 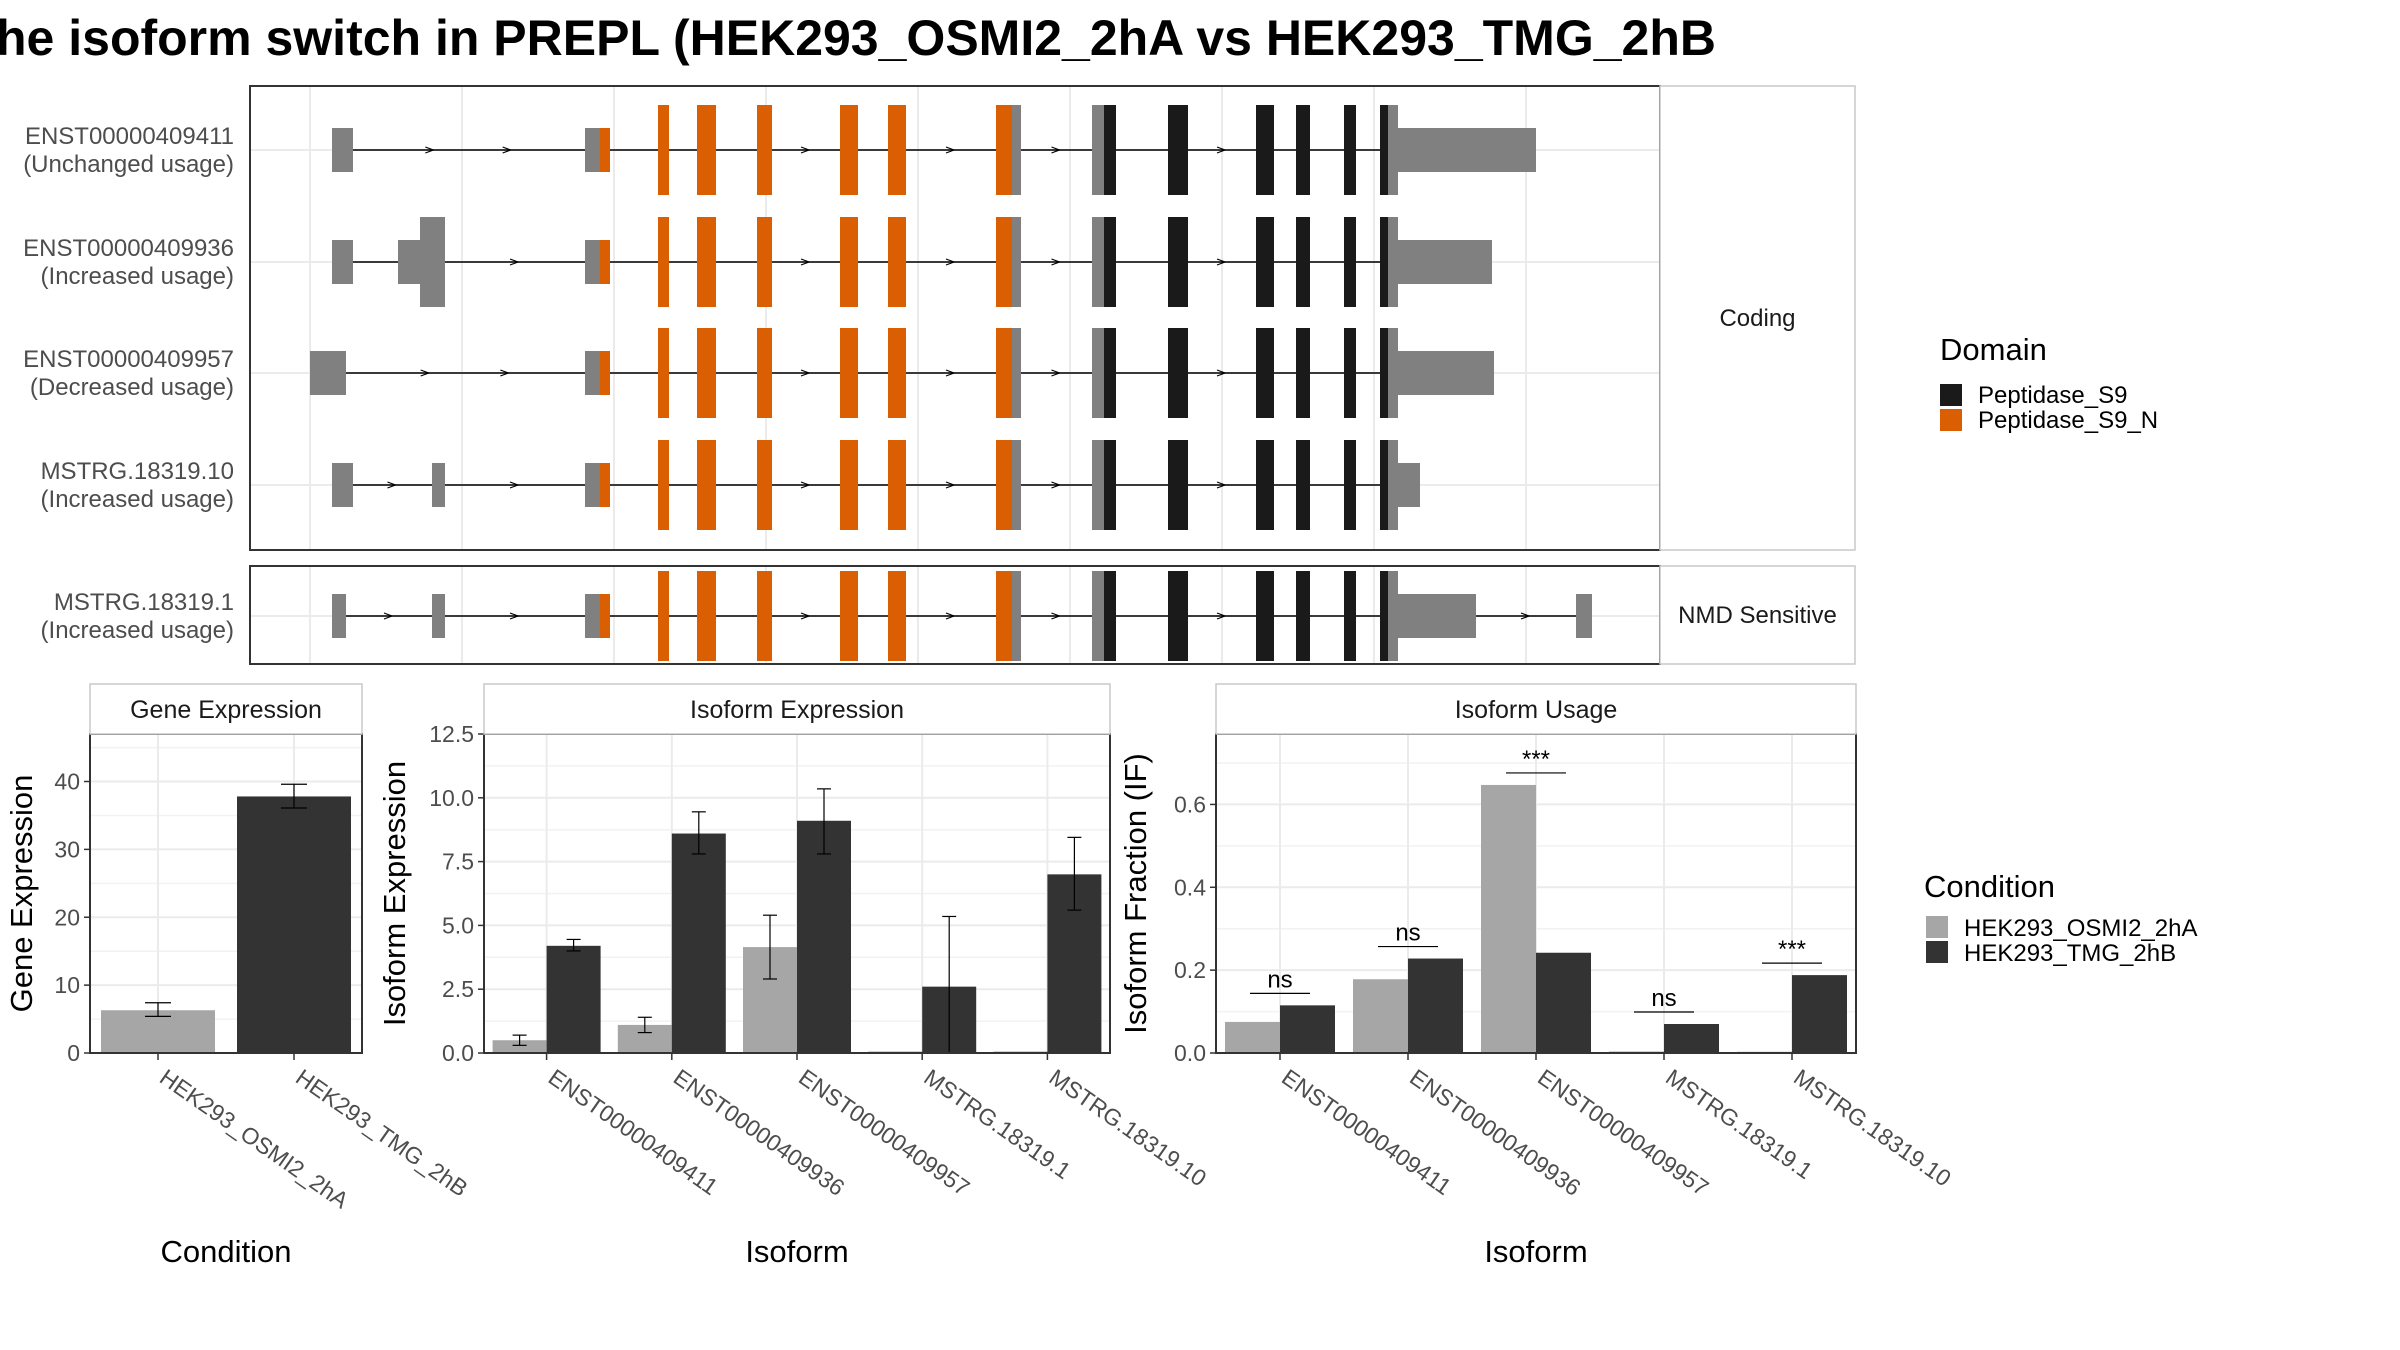 I want to click on chart-title-strip, so click(x=1536, y=709).